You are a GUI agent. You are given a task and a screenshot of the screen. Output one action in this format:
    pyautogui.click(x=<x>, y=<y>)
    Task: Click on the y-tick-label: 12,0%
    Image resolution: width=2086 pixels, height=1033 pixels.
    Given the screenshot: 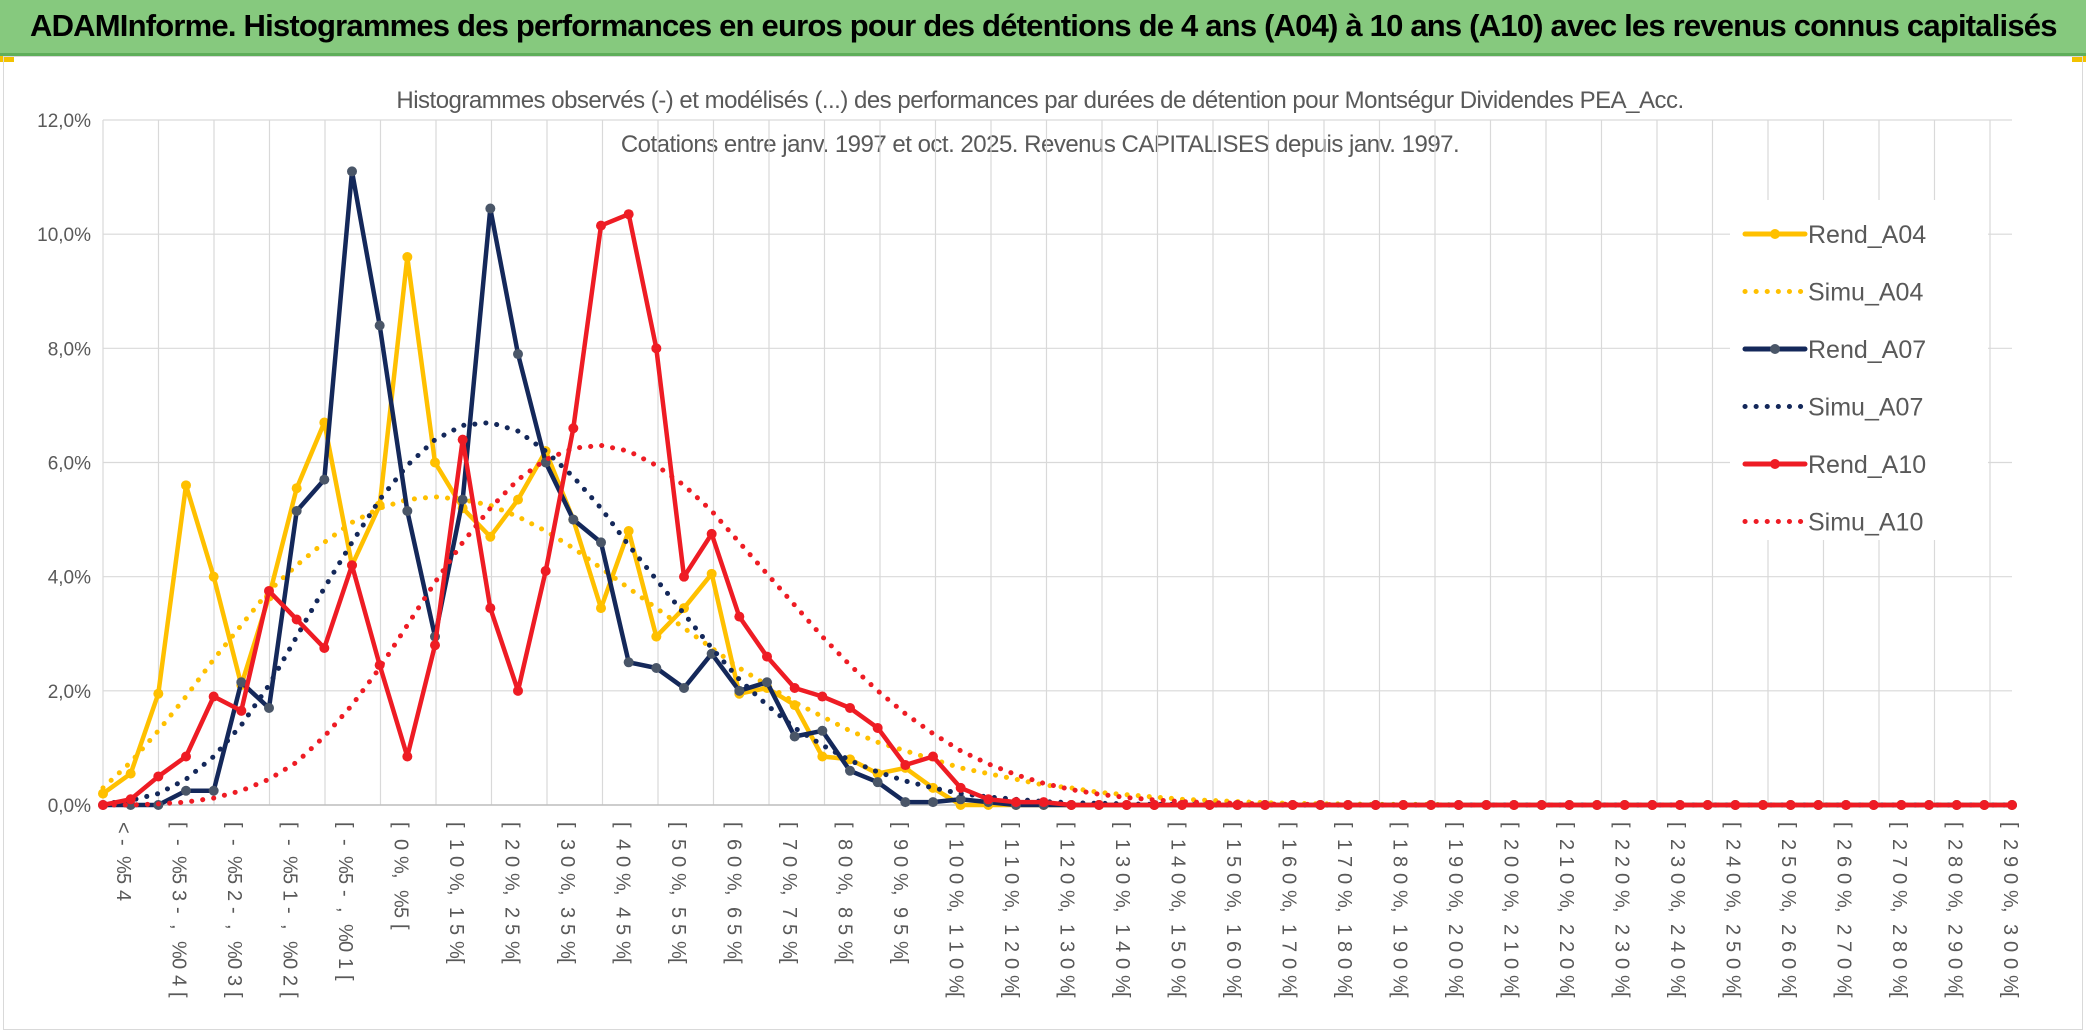 What is the action you would take?
    pyautogui.click(x=64, y=121)
    